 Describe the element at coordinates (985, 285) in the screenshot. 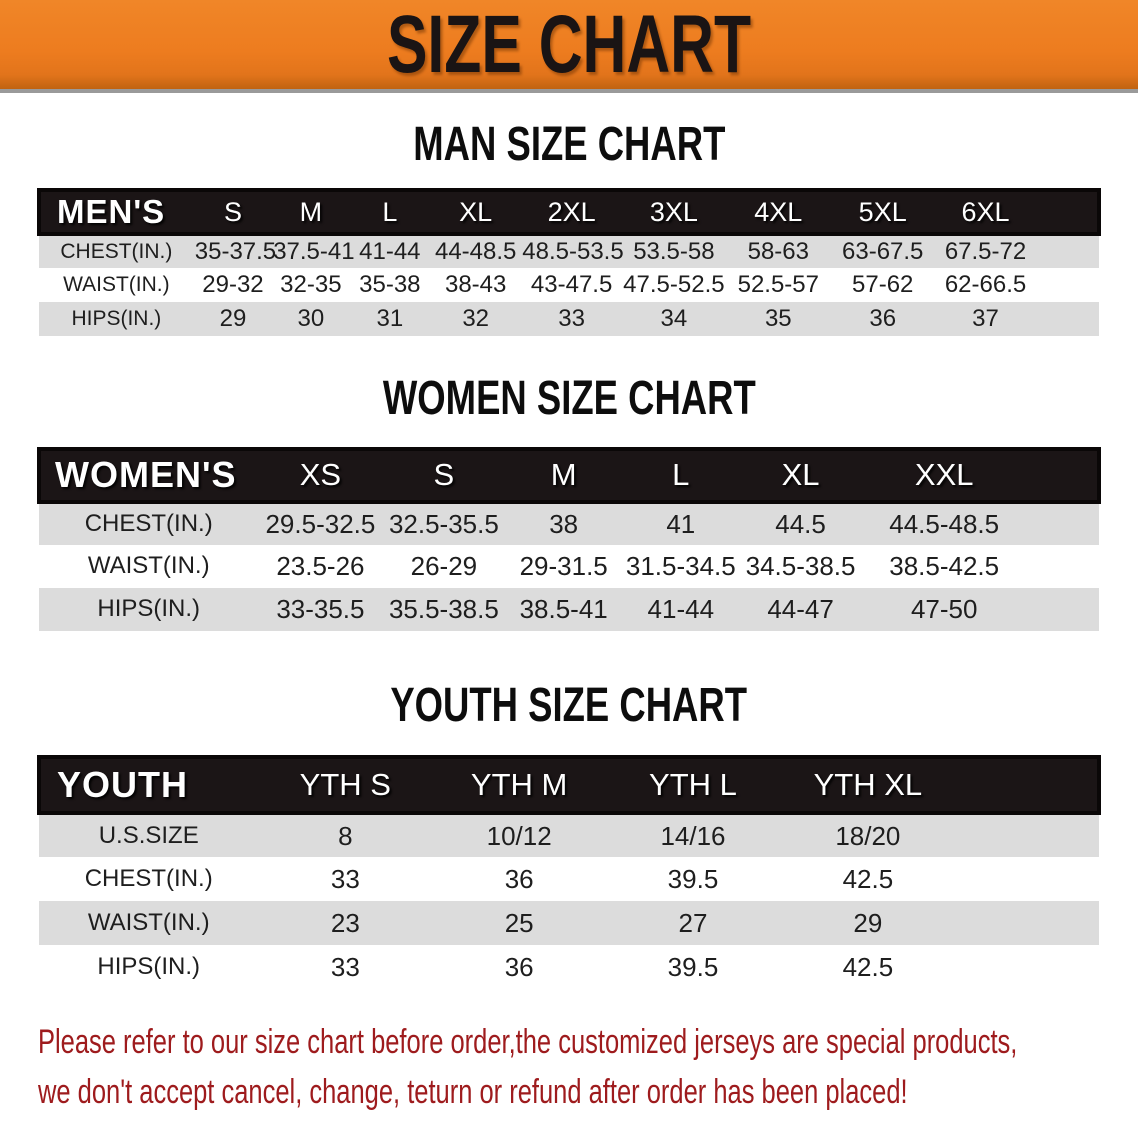

I see `measure-value-cell: 62-66.5` at that location.